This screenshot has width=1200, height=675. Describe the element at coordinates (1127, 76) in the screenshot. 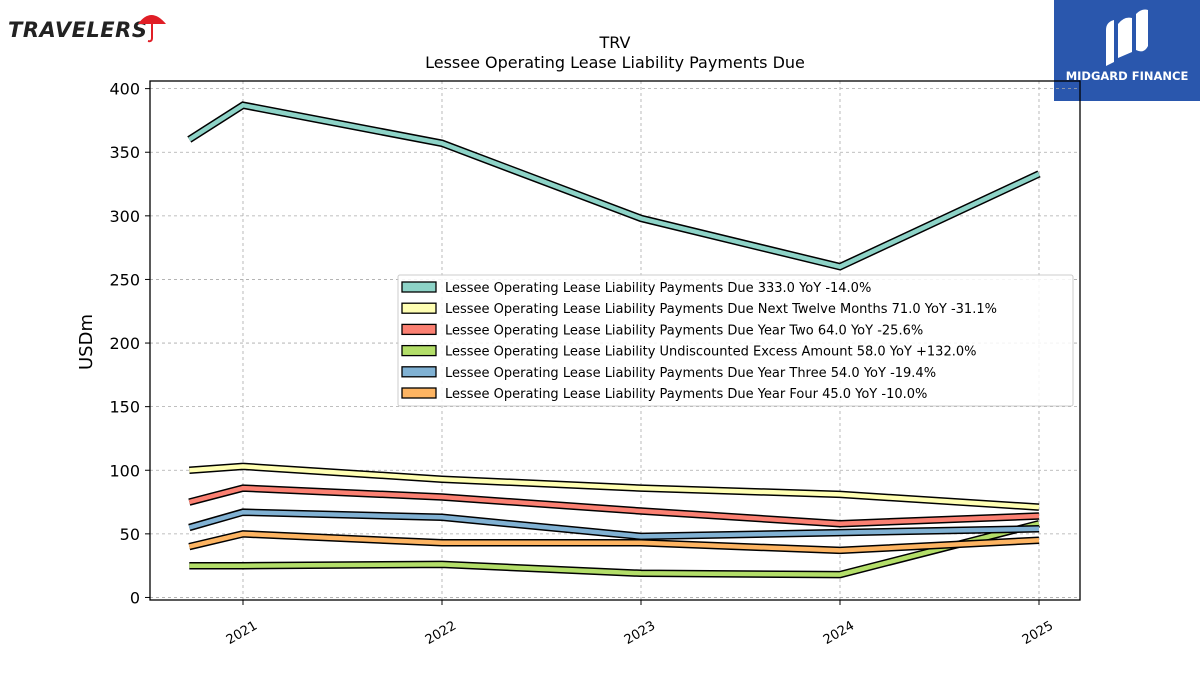

I see `midgard-finance-text: MIDGARD FINANCE` at that location.